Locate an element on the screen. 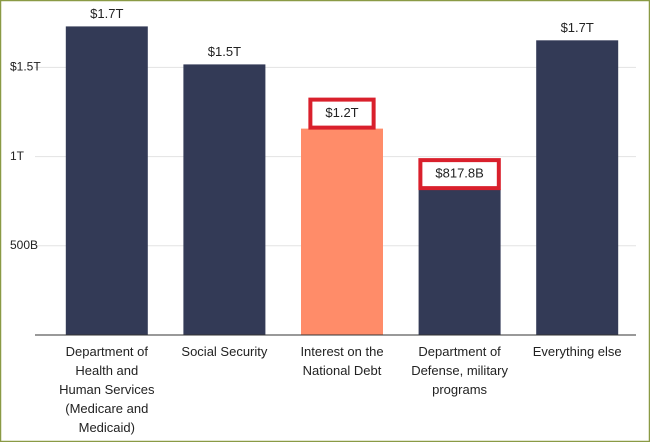 The height and width of the screenshot is (442, 650). x-tick-label-line: Medicaid) is located at coordinates (107, 427).